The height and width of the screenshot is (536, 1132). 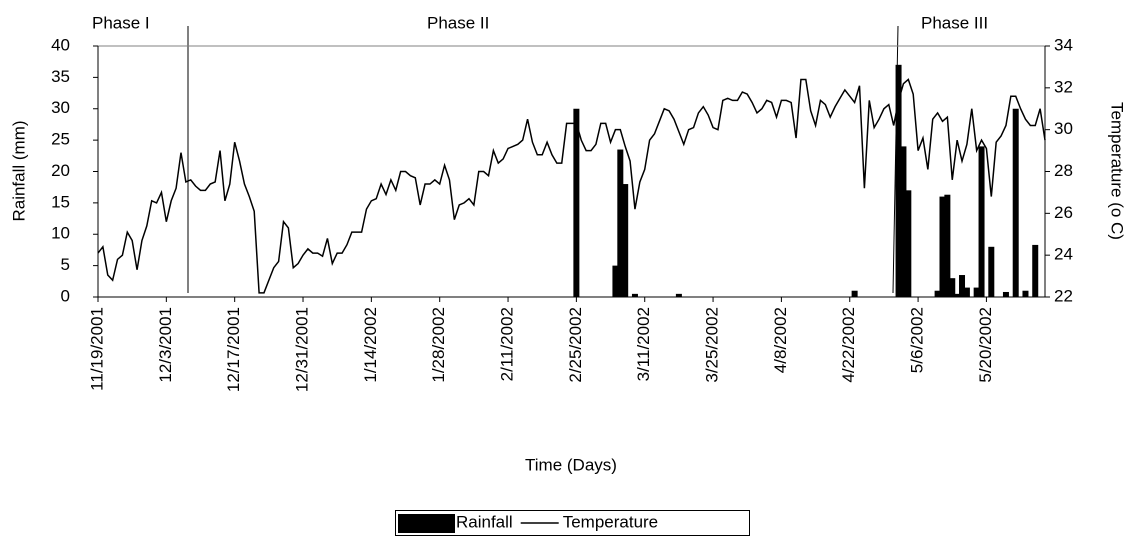 What do you see at coordinates (571, 464) in the screenshot?
I see `x-axis-label: Time (Days)` at bounding box center [571, 464].